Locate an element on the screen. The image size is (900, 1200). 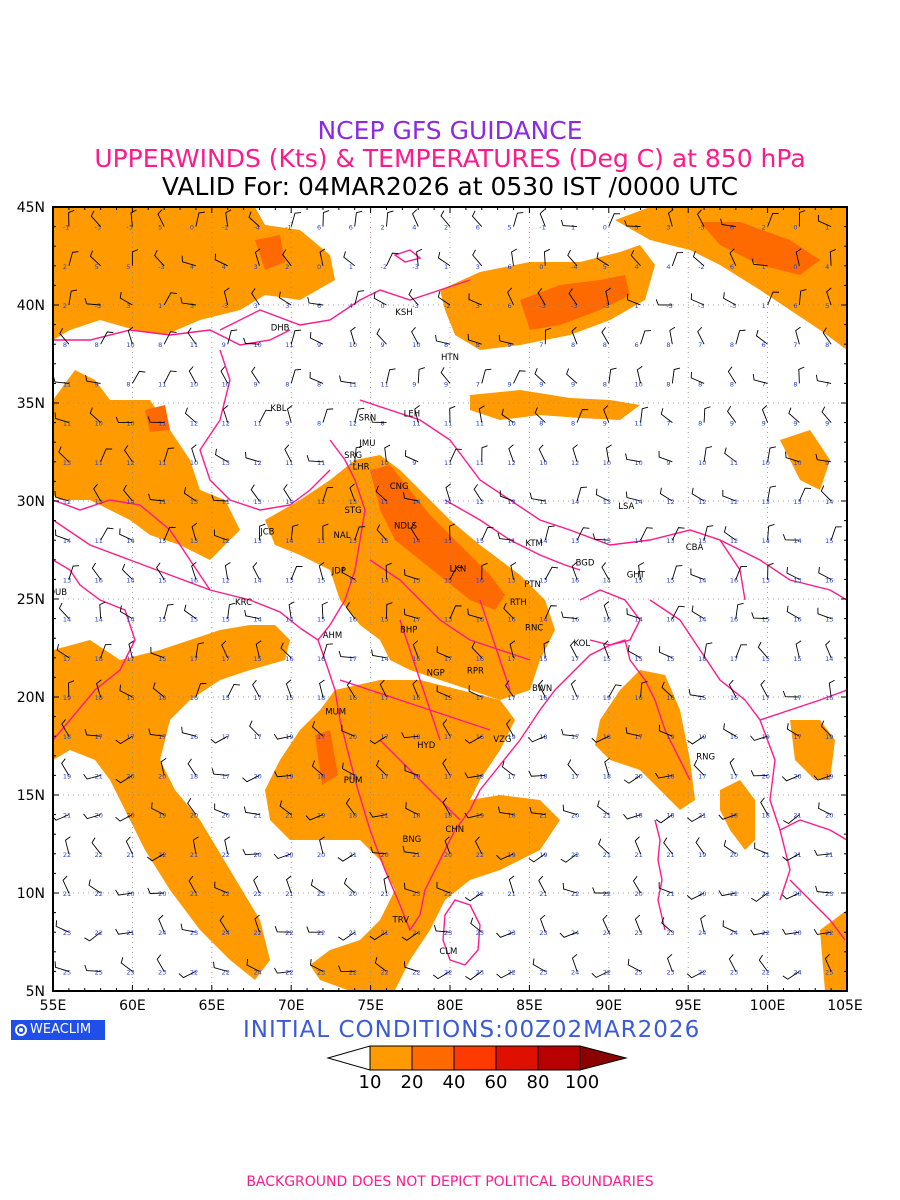
temperature-value: 11 is located at coordinates (162, 463).